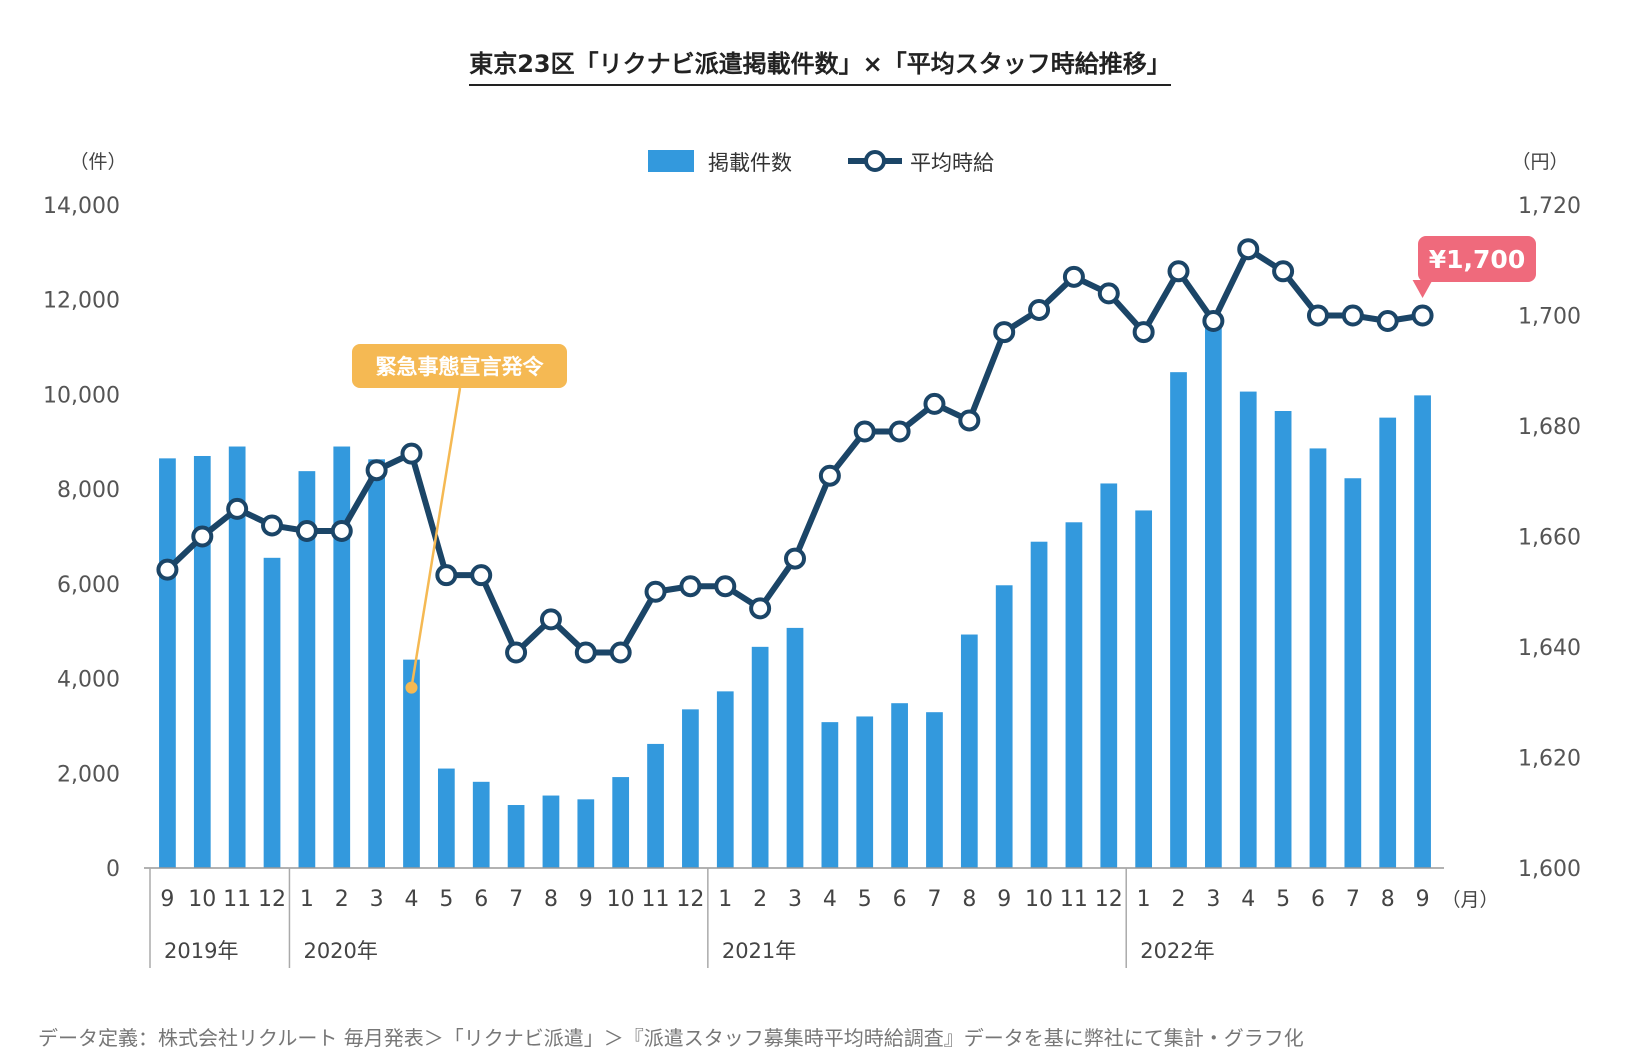 The height and width of the screenshot is (1062, 1640). Describe the element at coordinates (1549, 759) in the screenshot. I see `y-right-tick-label: 1,620` at that location.